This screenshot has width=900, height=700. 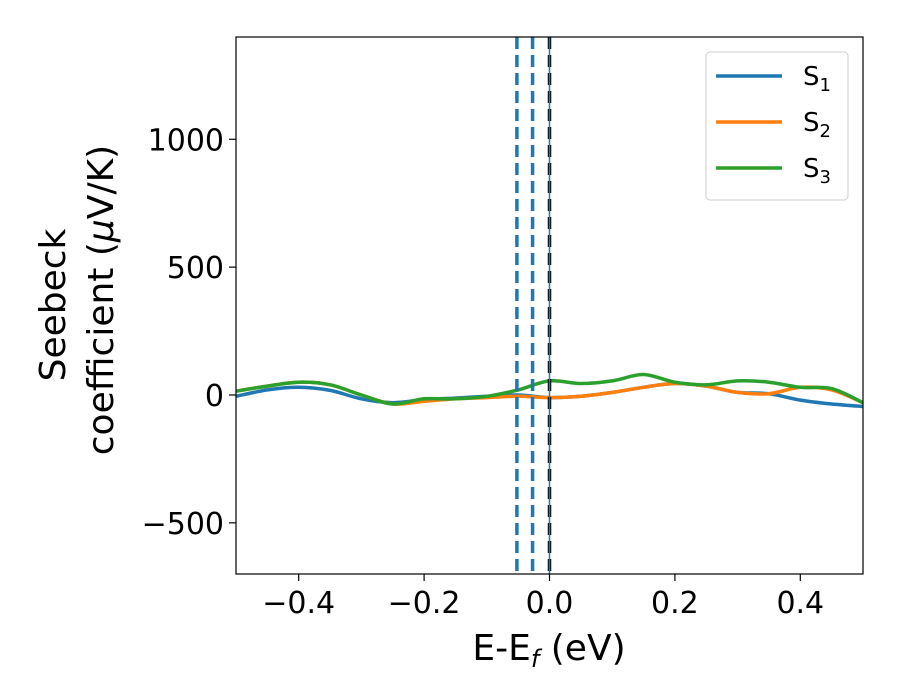 What do you see at coordinates (101, 231) in the screenshot?
I see `y-axis-title-mu: μ` at bounding box center [101, 231].